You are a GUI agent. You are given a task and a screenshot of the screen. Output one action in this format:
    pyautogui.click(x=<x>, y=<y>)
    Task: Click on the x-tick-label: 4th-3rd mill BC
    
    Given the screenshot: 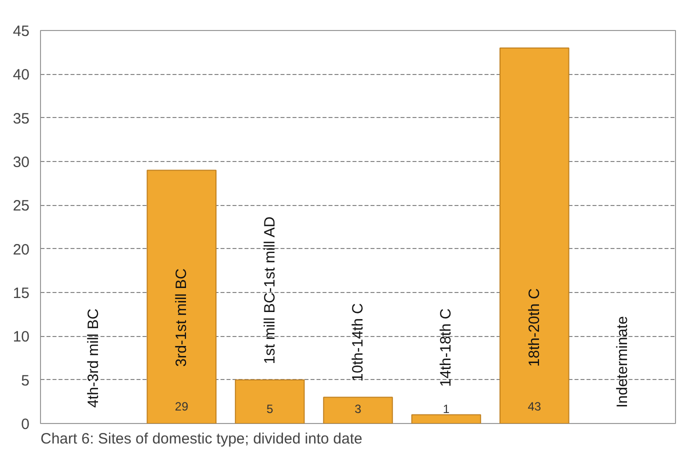 What is the action you would take?
    pyautogui.click(x=93, y=358)
    